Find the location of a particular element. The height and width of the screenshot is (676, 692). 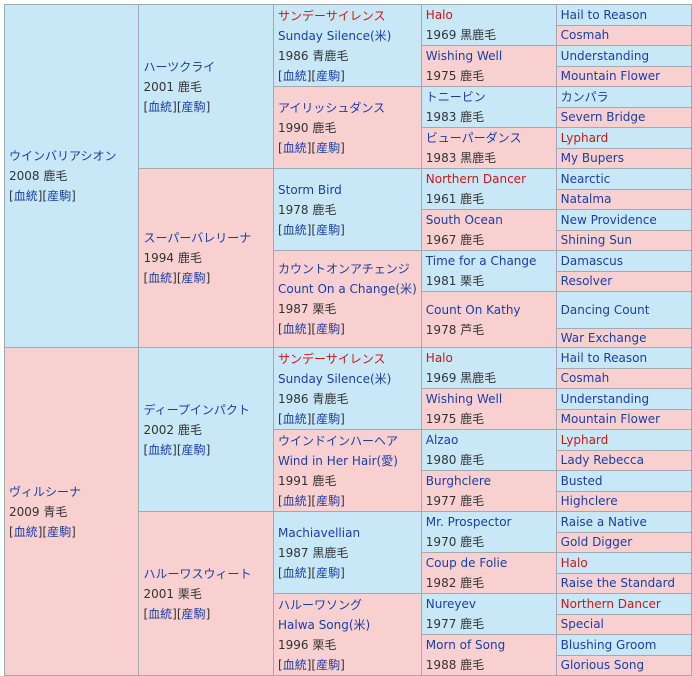

horse-name: Storm Bird is located at coordinates (310, 189).